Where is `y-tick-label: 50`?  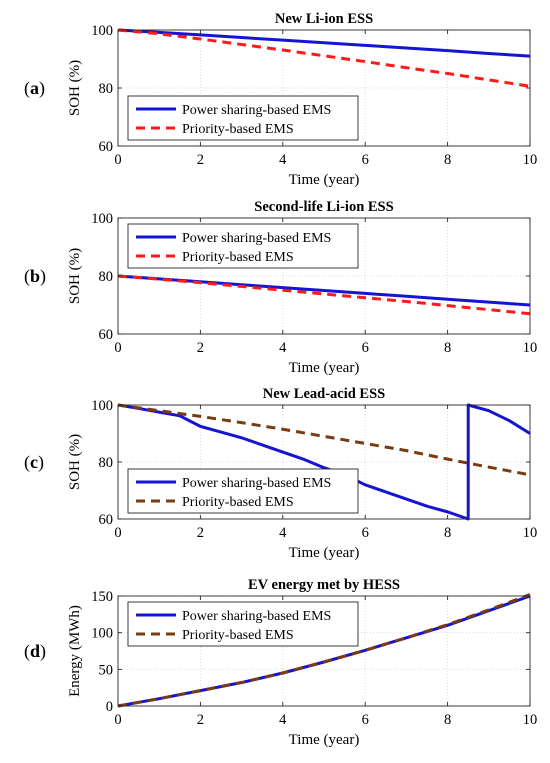
y-tick-label: 50 is located at coordinates (106, 670).